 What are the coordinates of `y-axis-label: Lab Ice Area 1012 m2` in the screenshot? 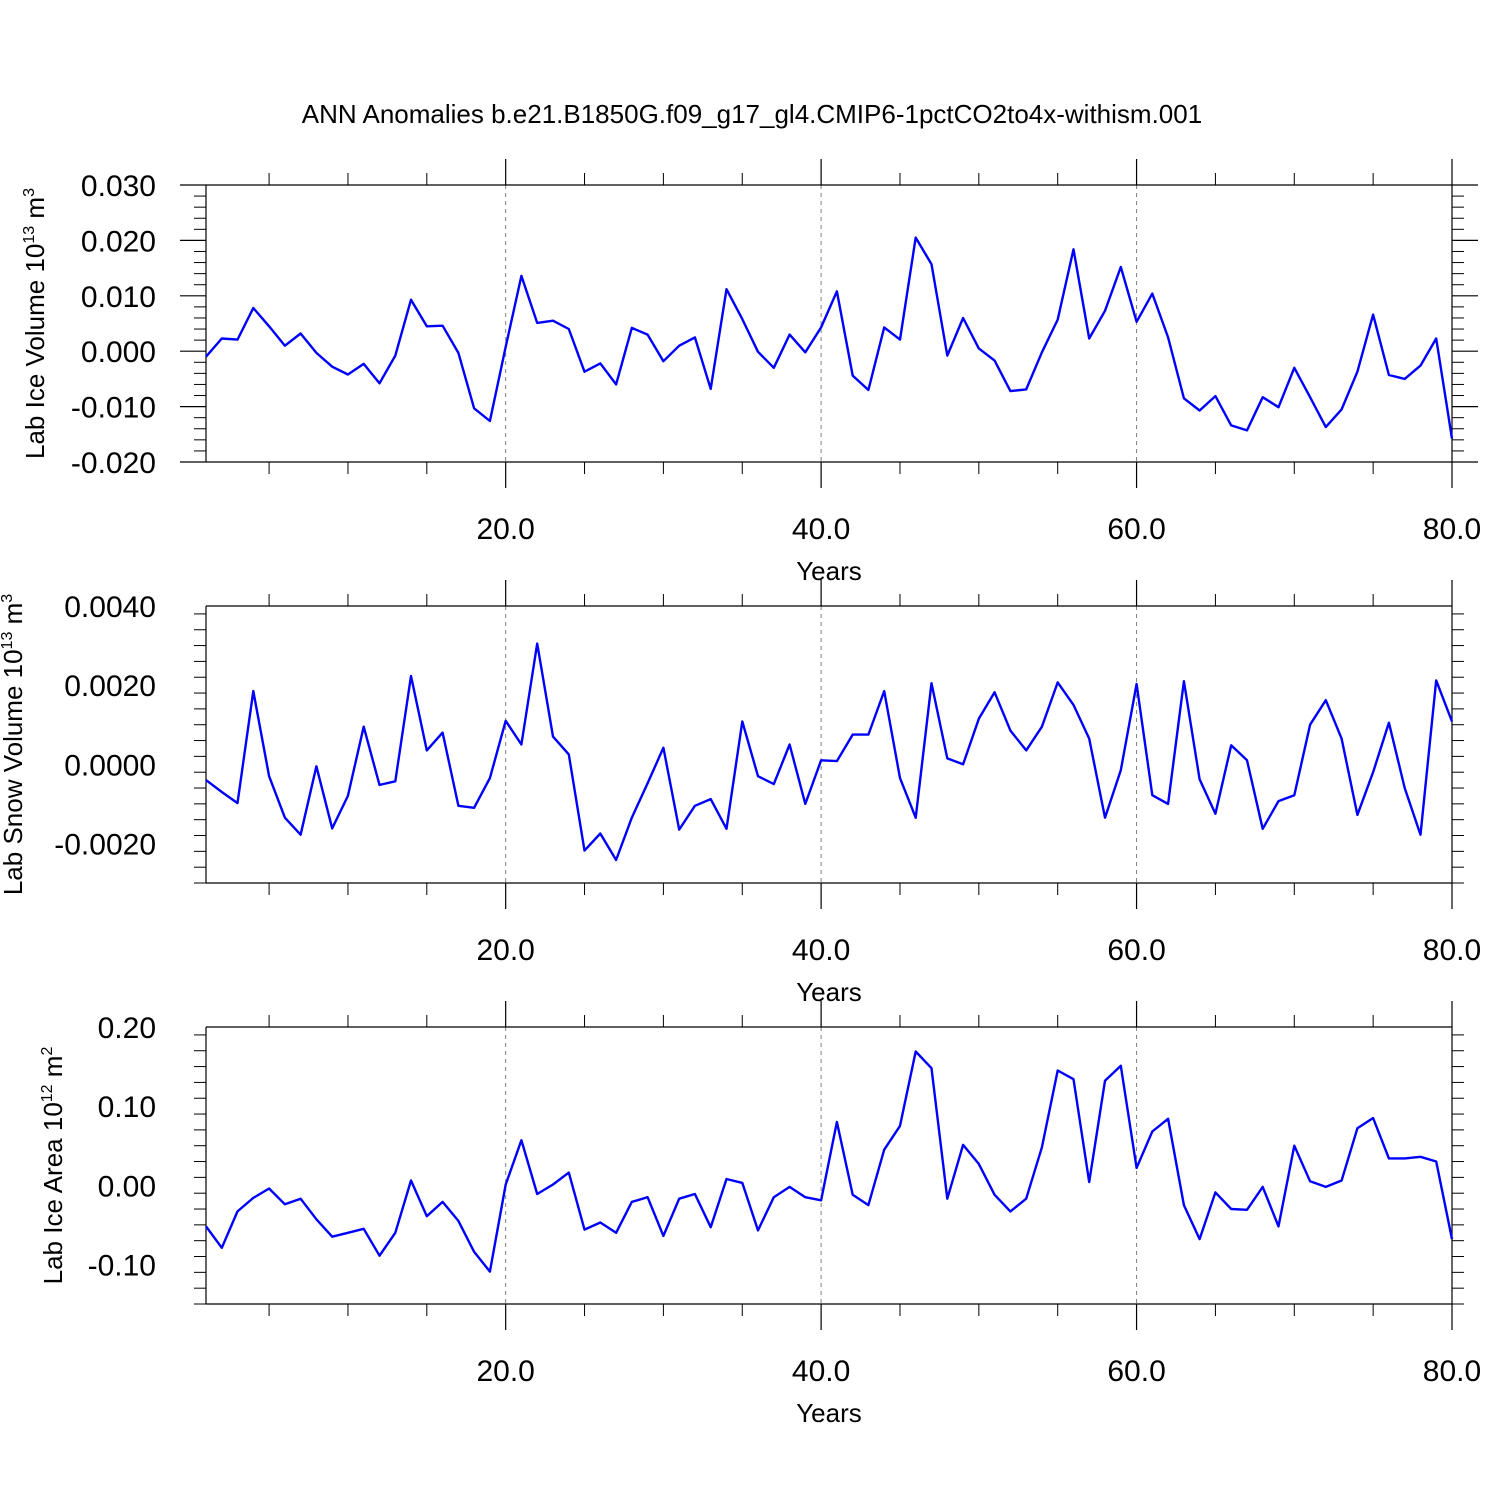 It's located at (53, 1166).